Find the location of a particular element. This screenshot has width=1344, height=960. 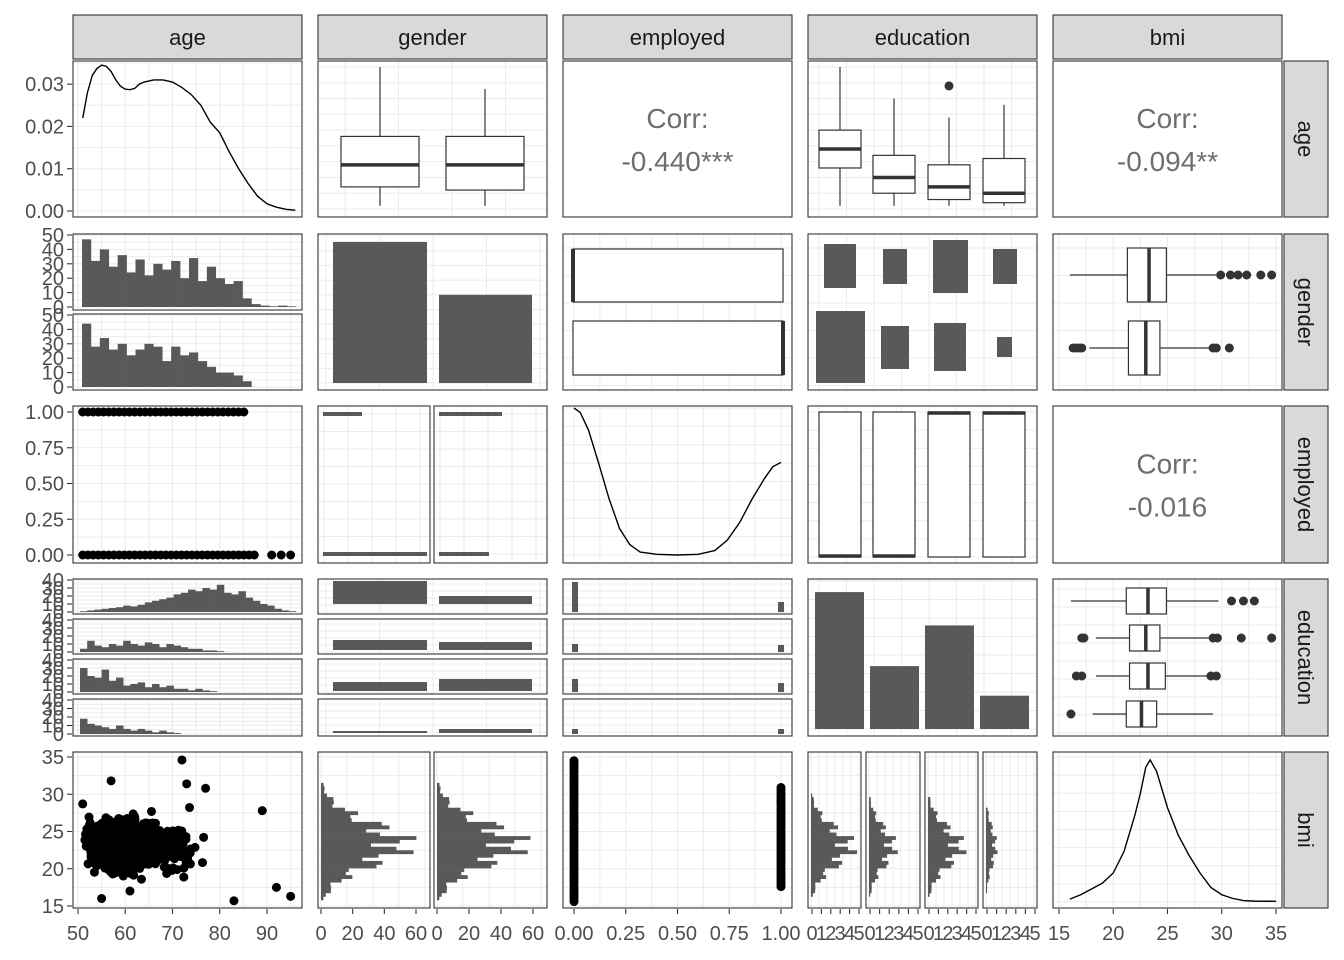

education-age-border is located at coordinates (922, 139).